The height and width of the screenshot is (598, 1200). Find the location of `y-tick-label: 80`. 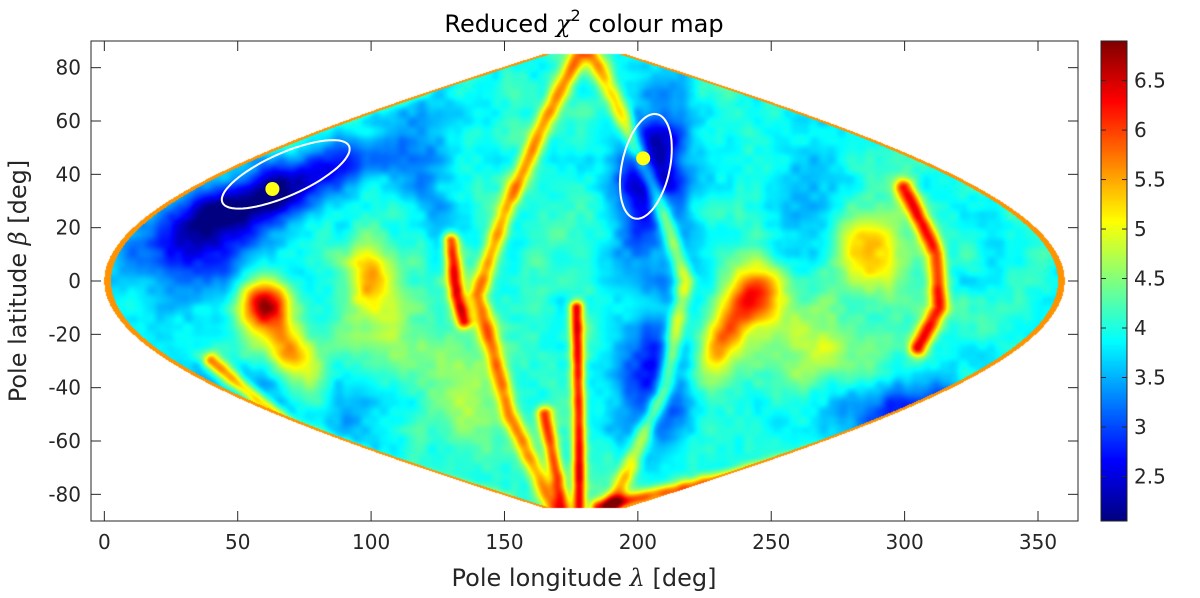

y-tick-label: 80 is located at coordinates (68, 68).